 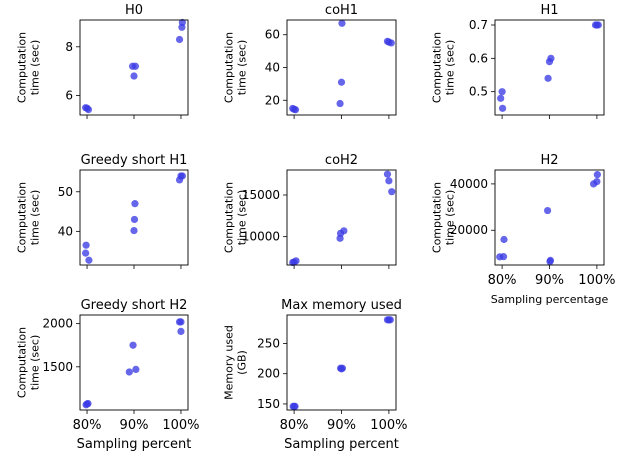 What do you see at coordinates (341, 160) in the screenshot?
I see `panel-title: coH2` at bounding box center [341, 160].